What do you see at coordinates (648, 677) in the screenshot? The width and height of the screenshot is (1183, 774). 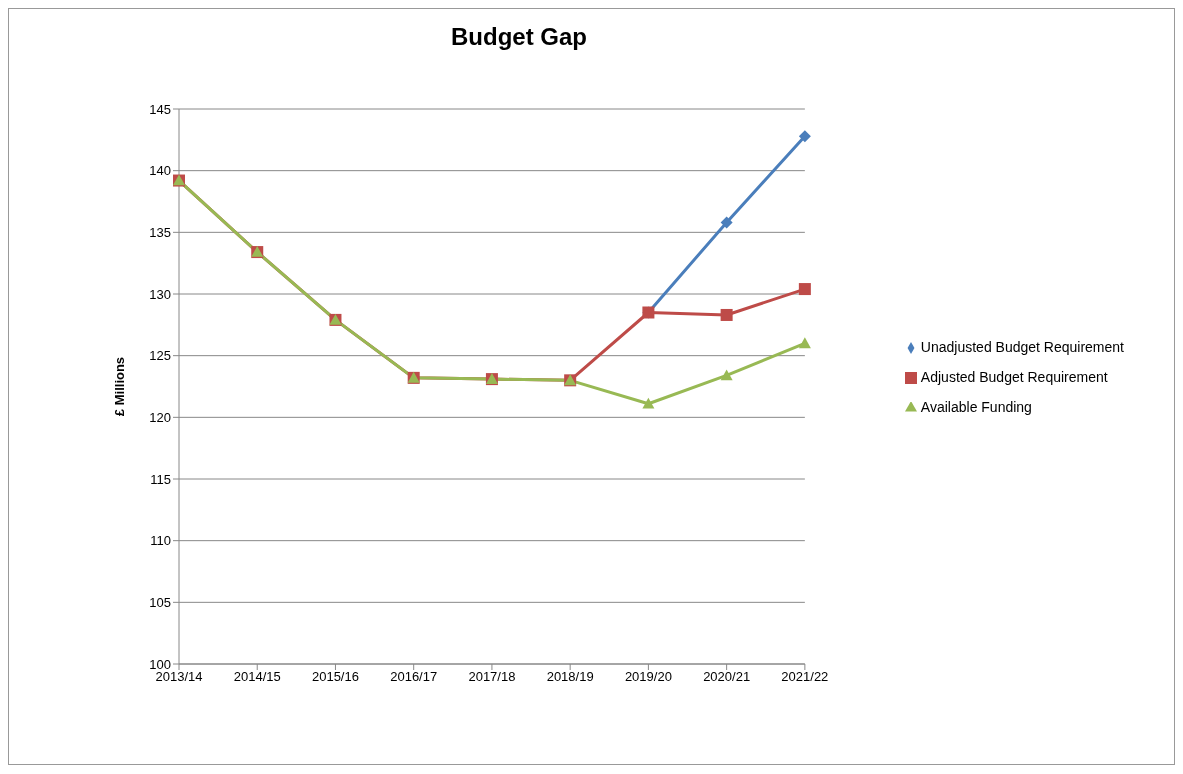 I see `x-tick-label: 2019/20` at bounding box center [648, 677].